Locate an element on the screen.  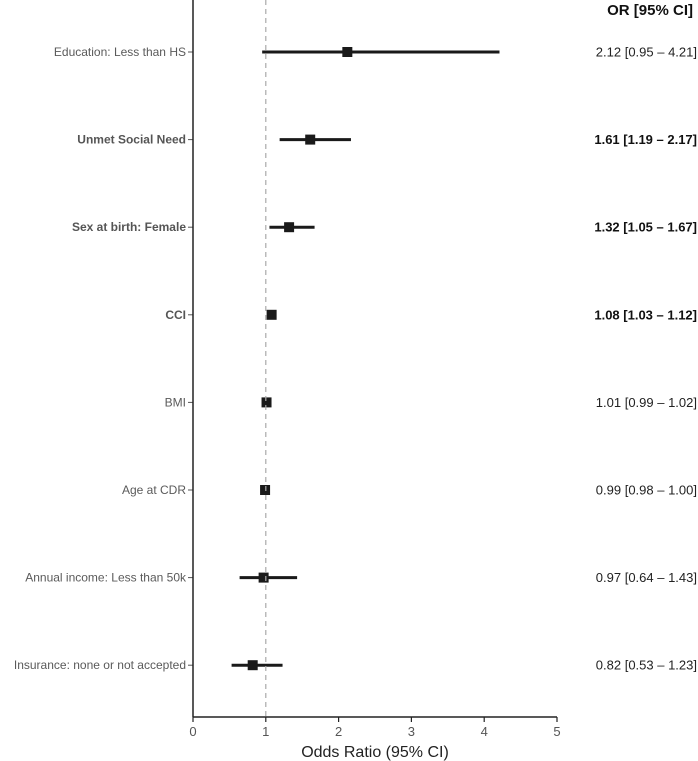
or-ci-value: 0.97 [0.64 – 1.43] is located at coordinates (646, 577).